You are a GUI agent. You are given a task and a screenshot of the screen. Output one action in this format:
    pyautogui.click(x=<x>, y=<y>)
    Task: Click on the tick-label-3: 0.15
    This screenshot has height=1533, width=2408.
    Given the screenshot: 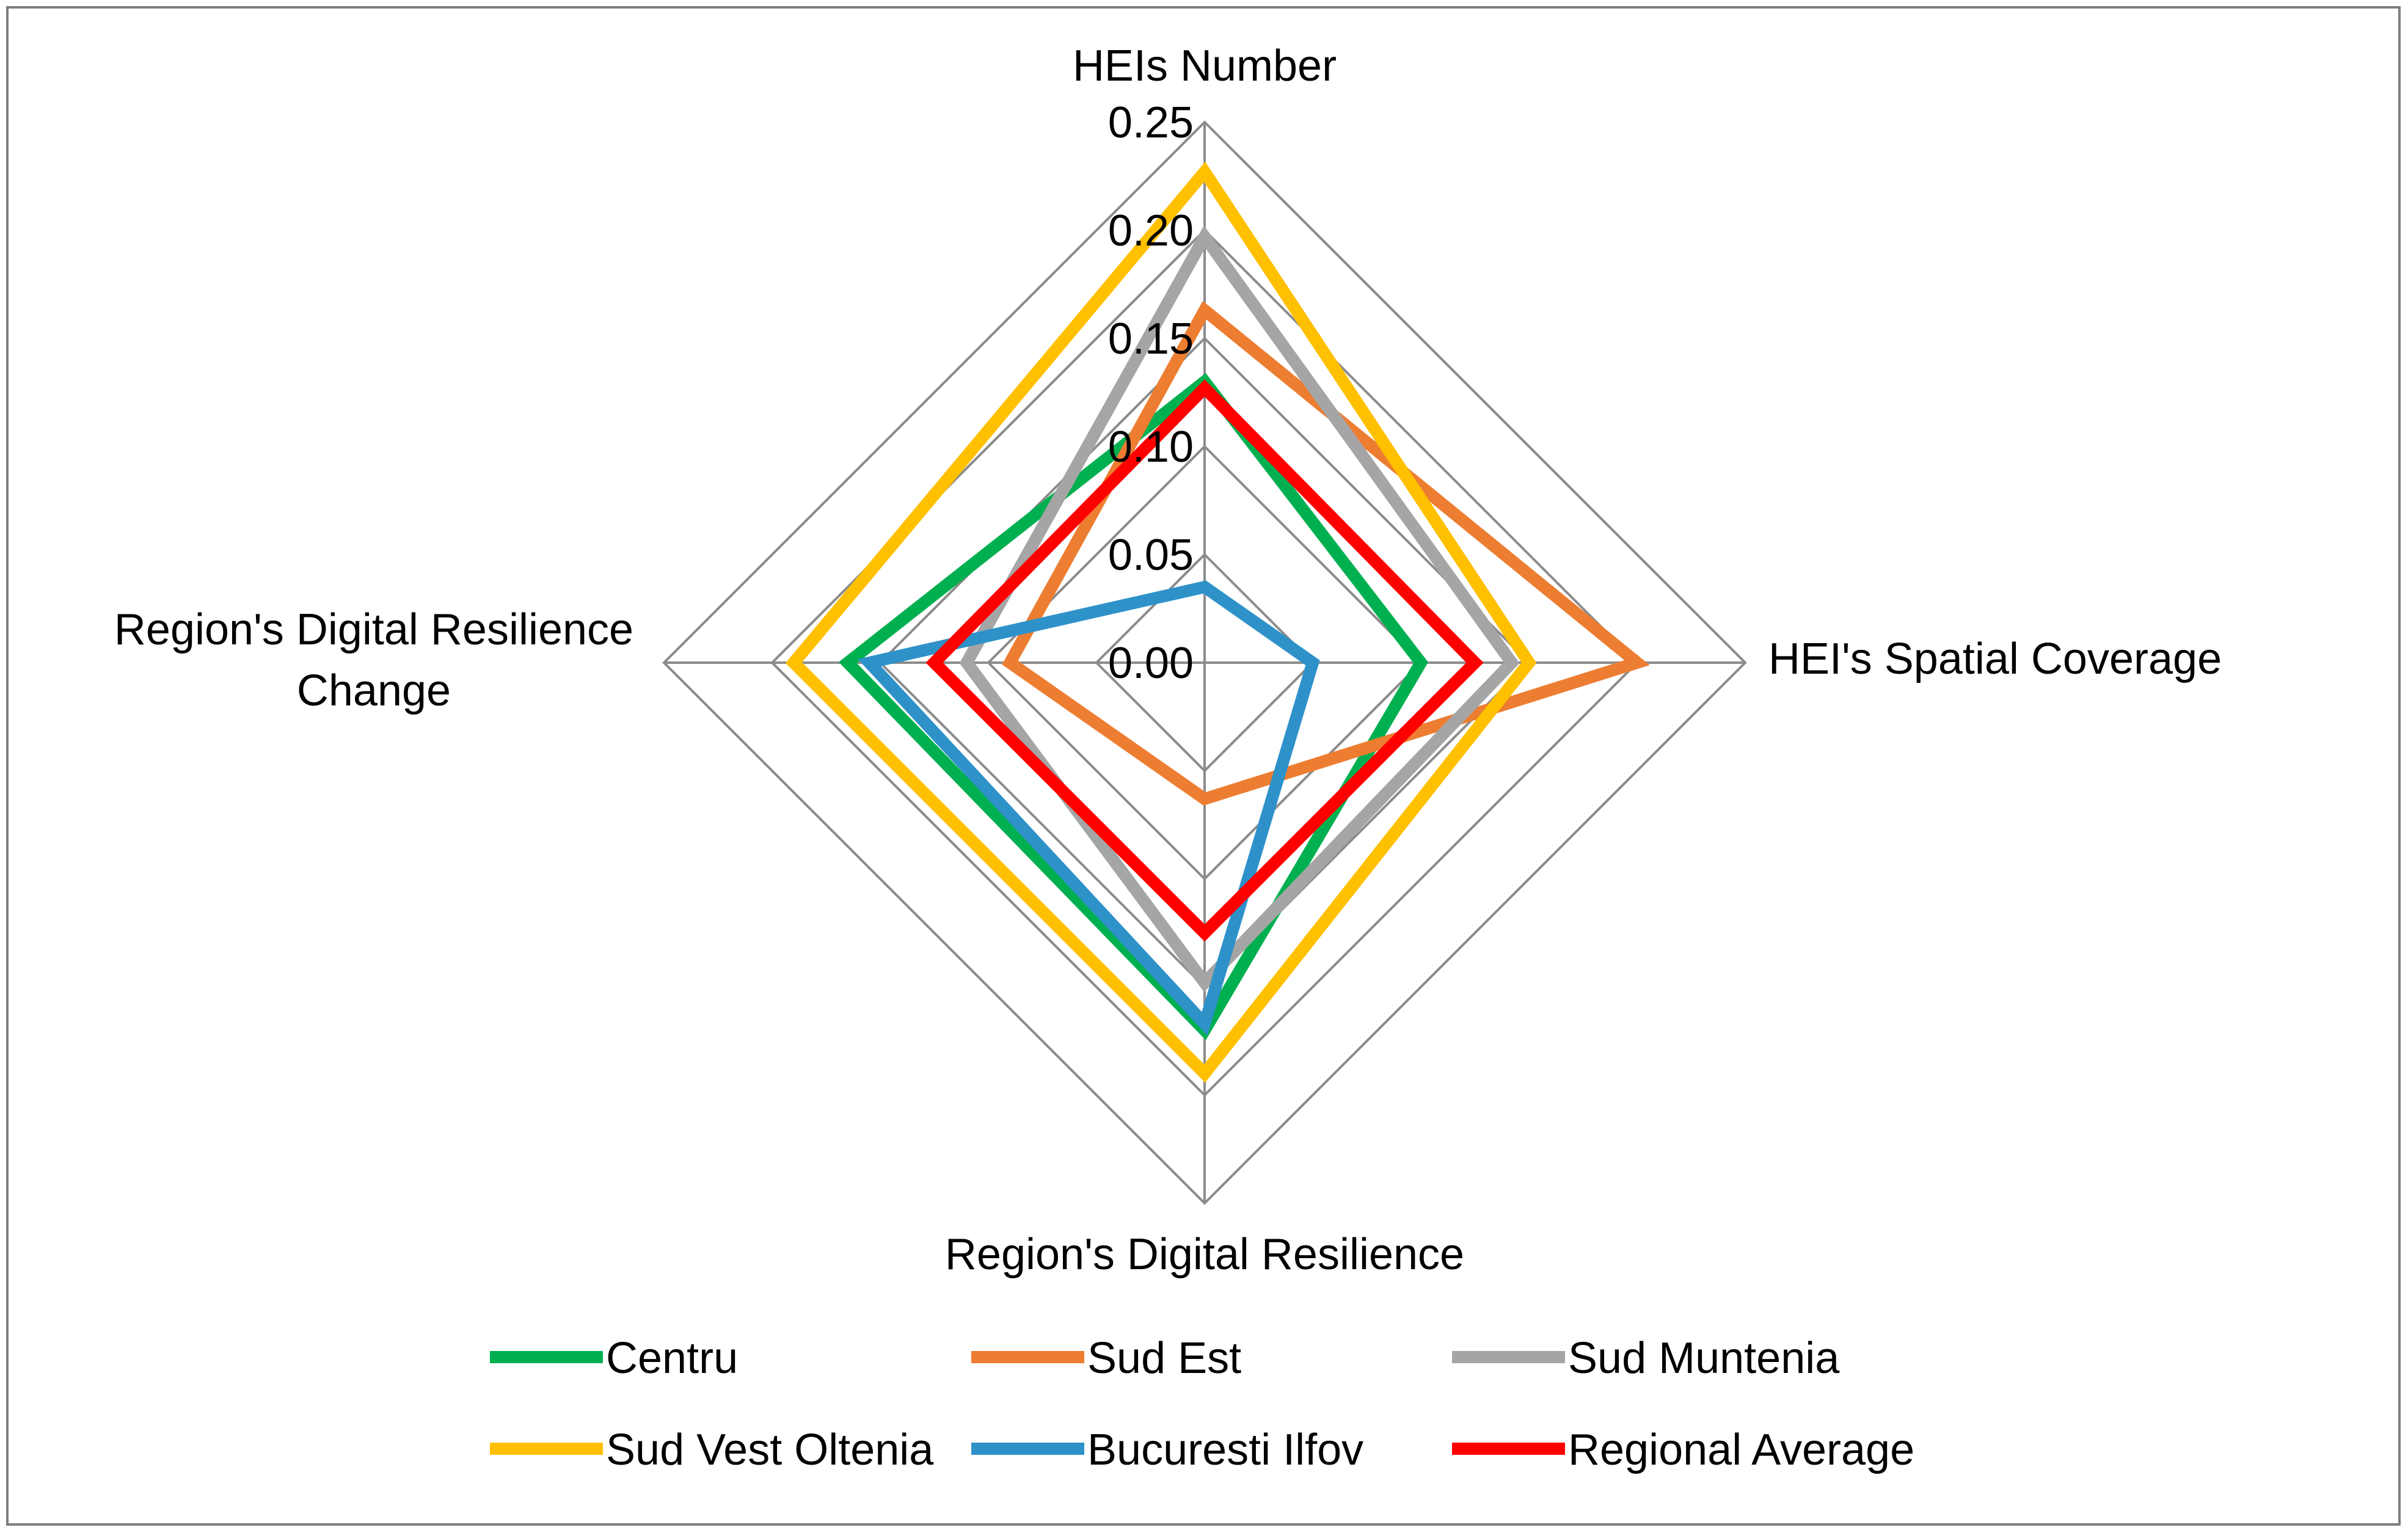 What is the action you would take?
    pyautogui.click(x=1151, y=339)
    